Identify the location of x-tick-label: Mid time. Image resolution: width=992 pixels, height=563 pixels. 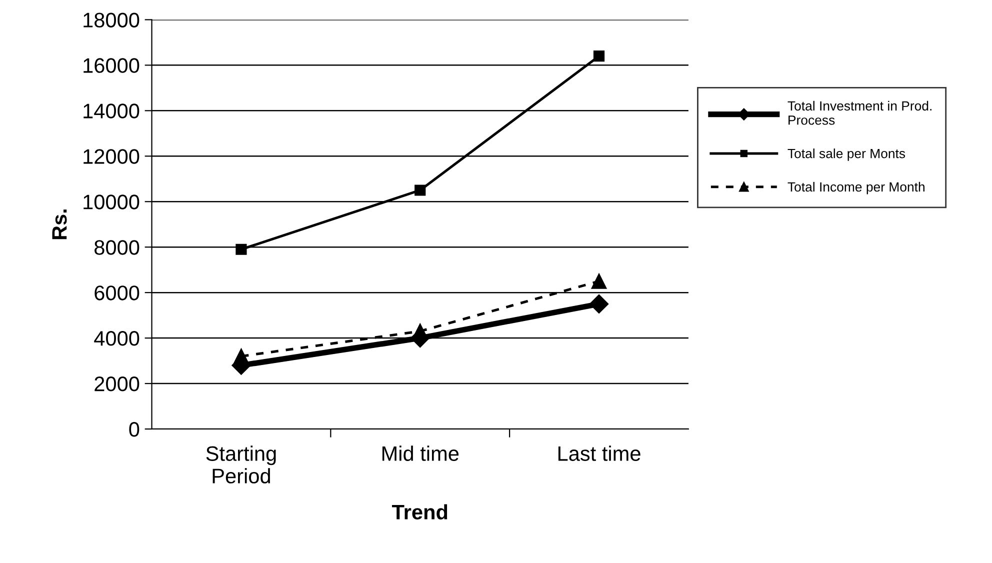
(420, 453).